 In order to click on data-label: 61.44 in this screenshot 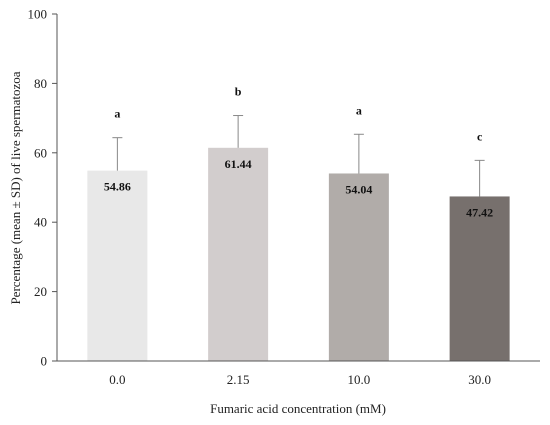, I will do `click(238, 164)`.